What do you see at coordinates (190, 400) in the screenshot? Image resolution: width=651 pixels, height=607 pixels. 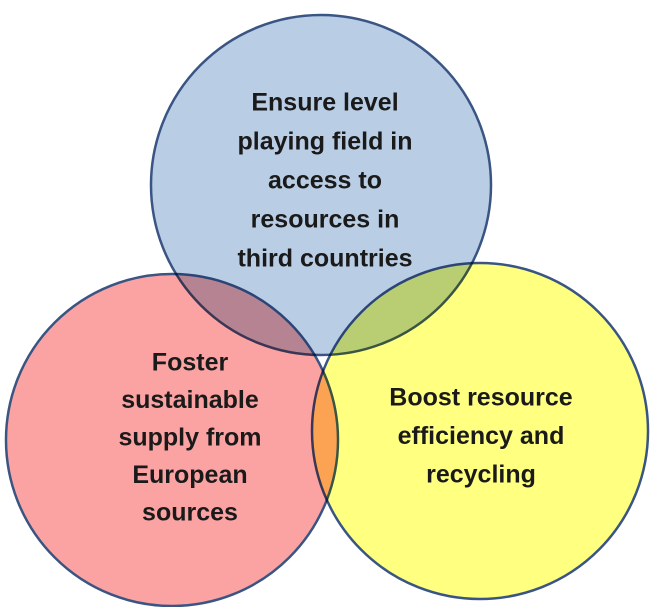 I see `node-label: sustainable` at bounding box center [190, 400].